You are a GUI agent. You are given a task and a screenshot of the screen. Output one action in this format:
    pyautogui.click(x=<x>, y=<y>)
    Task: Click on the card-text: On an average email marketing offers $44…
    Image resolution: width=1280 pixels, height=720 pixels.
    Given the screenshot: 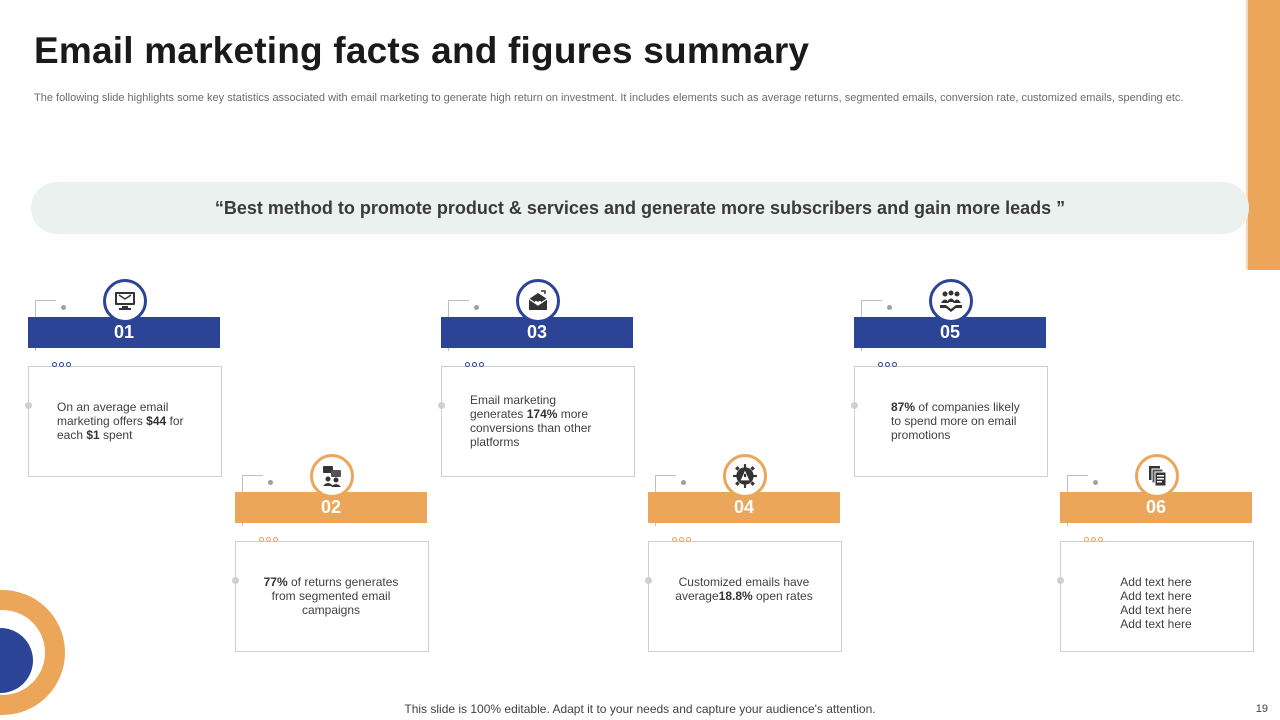 What is the action you would take?
    pyautogui.click(x=120, y=421)
    